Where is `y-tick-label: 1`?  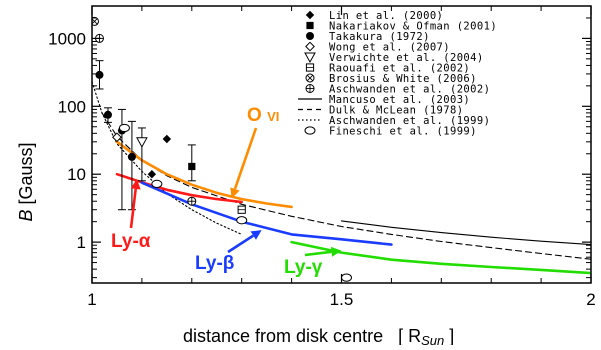
y-tick-label: 1 is located at coordinates (81, 242).